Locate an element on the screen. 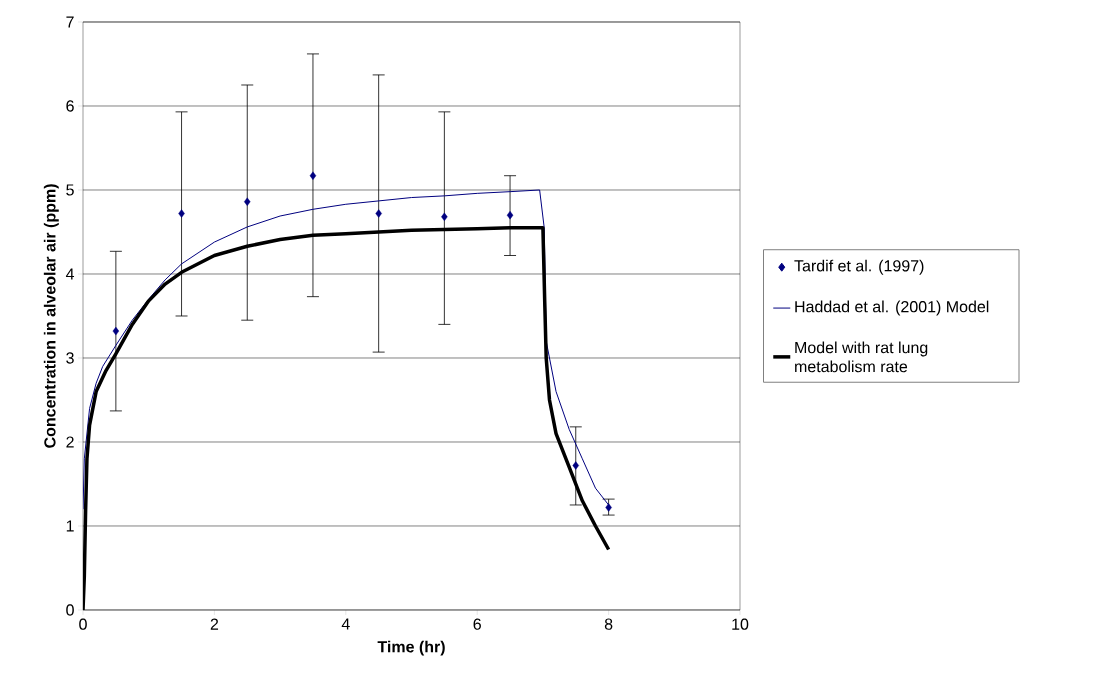  y-tick-label: 3 is located at coordinates (70, 358).